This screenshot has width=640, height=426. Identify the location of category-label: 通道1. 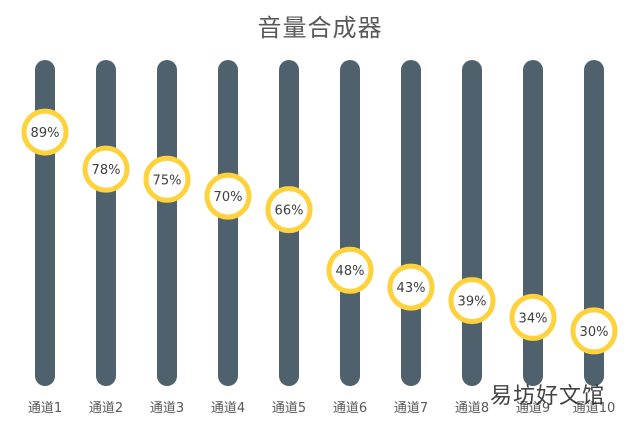
(45, 408).